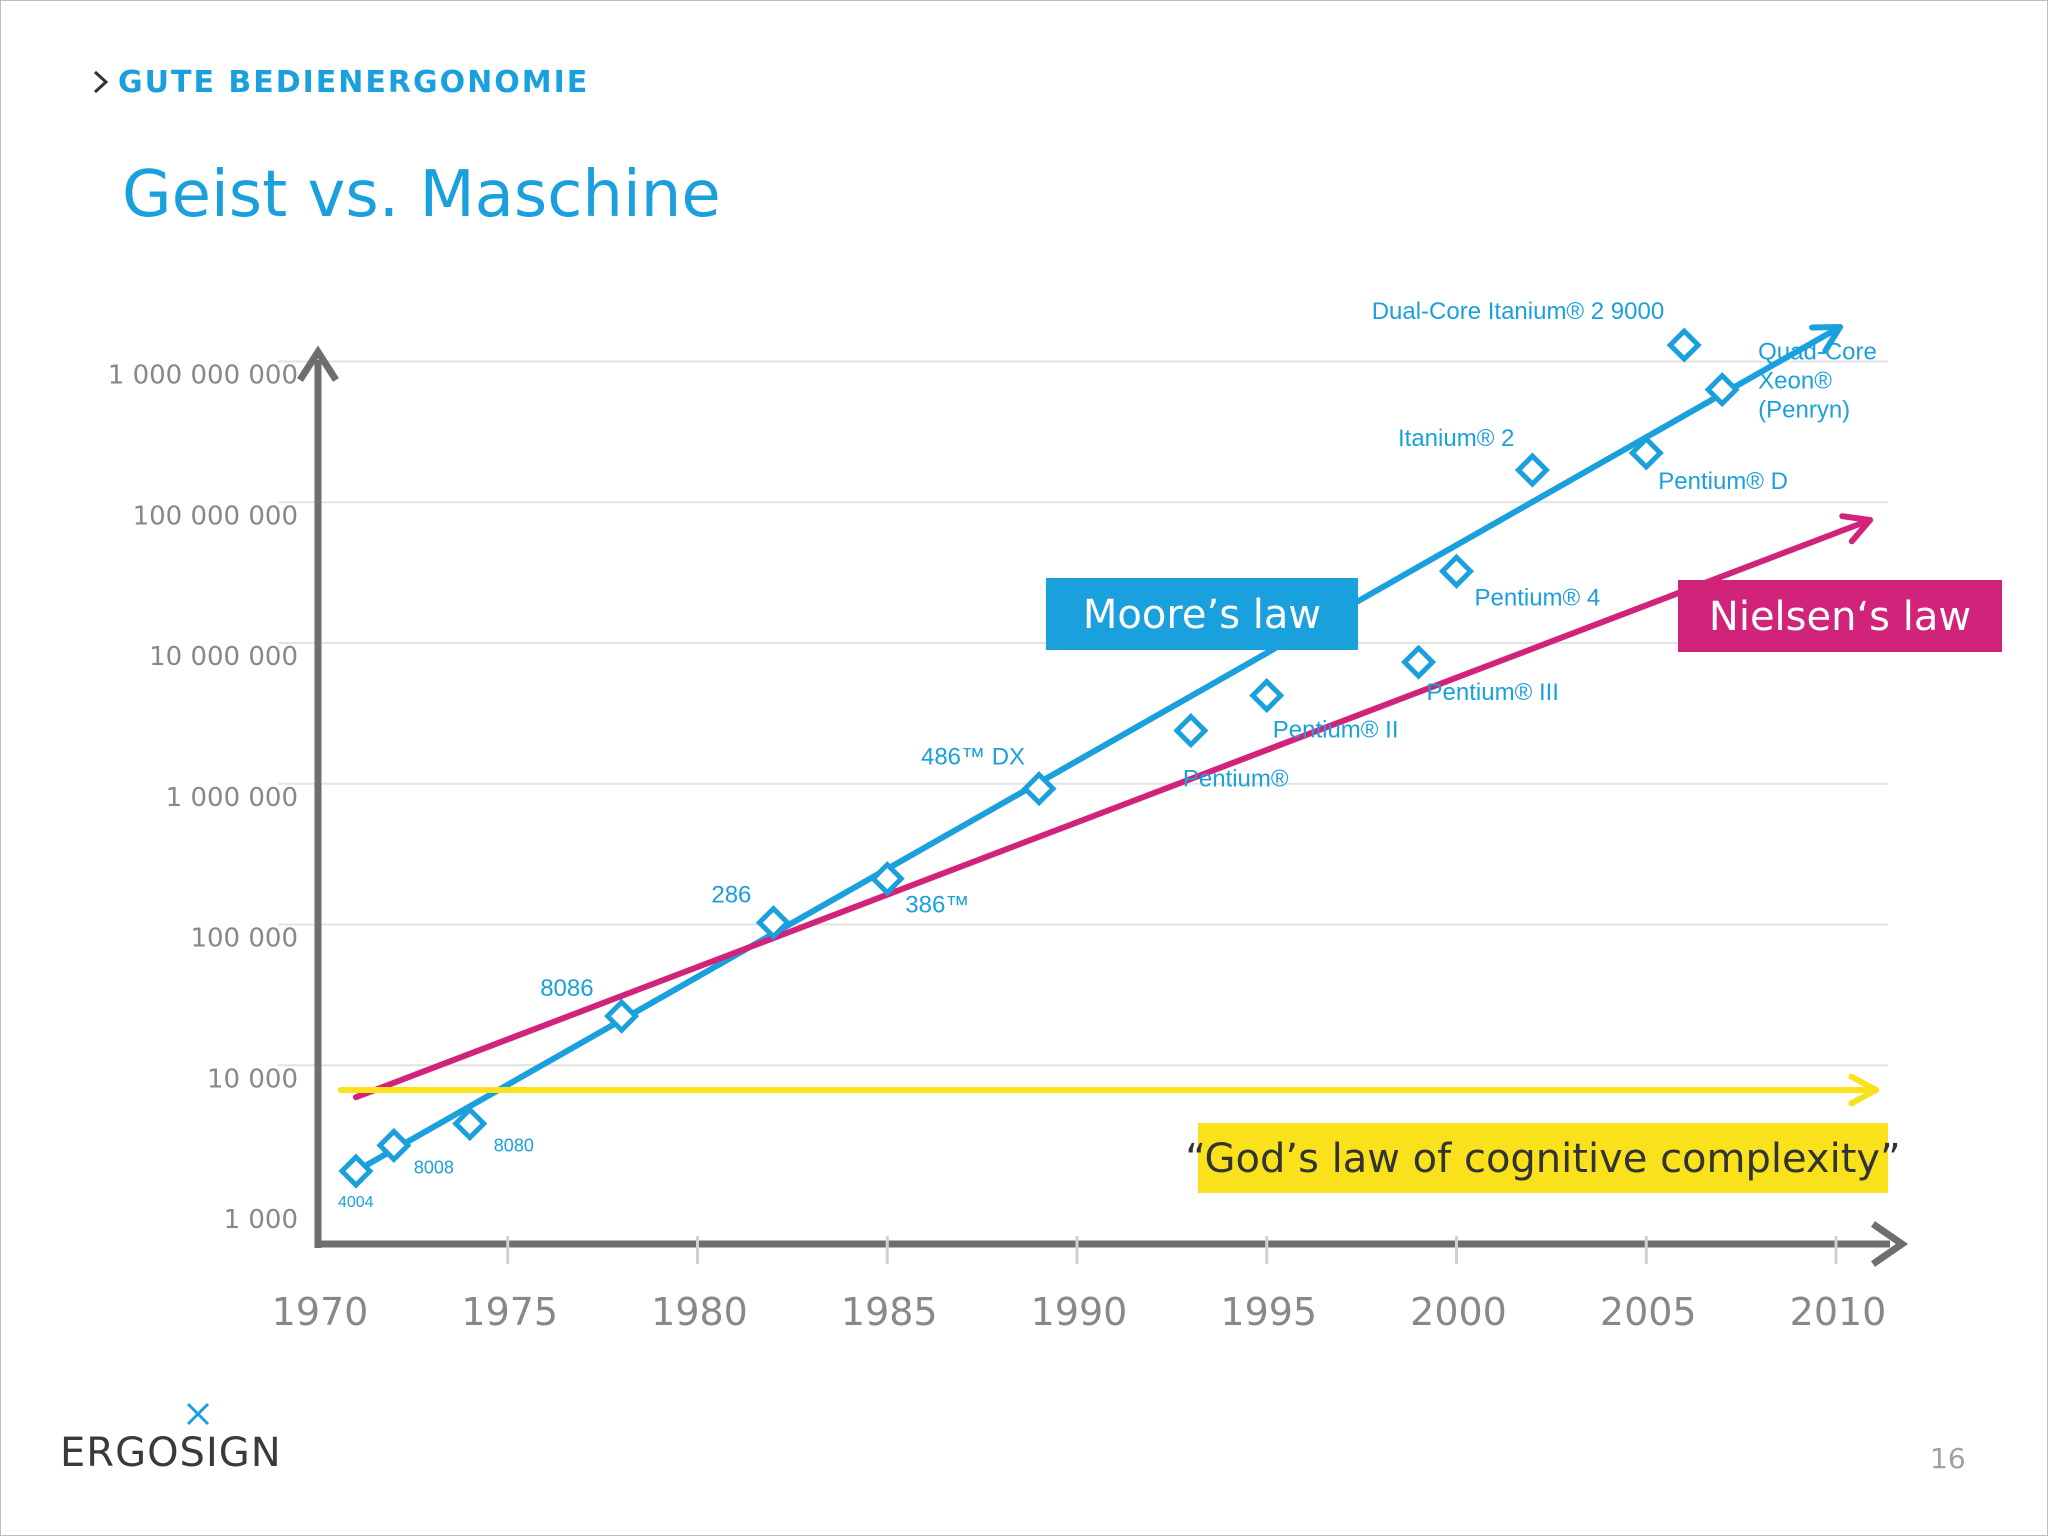 Image resolution: width=2048 pixels, height=1536 pixels. I want to click on data-label: 8080, so click(514, 1146).